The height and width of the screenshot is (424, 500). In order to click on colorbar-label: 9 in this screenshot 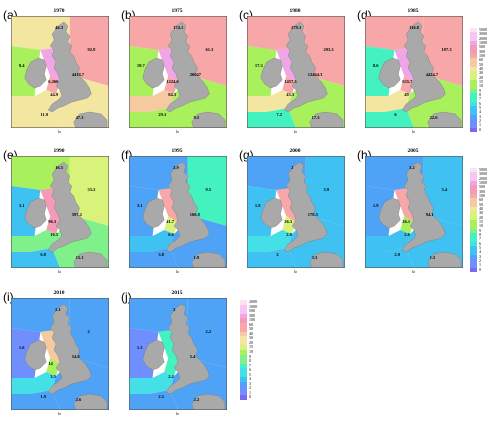, I will do `click(250, 356)`.